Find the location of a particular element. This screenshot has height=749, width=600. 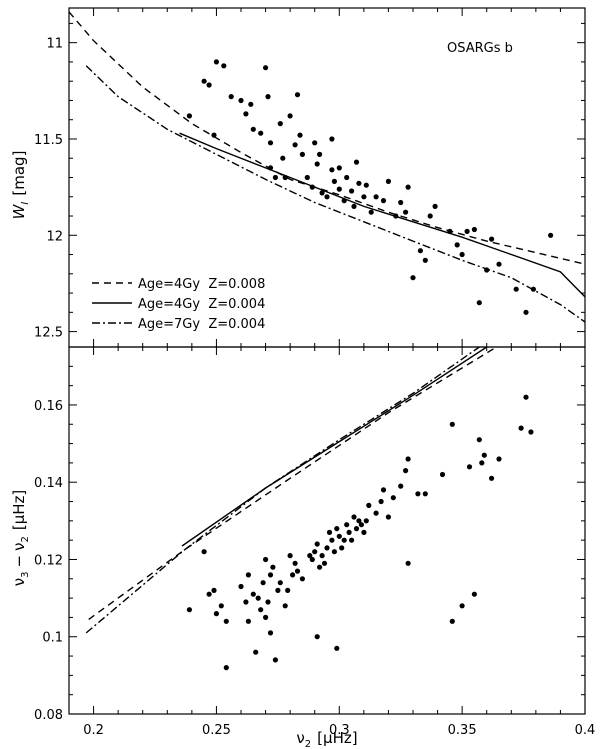

y-tick-label: 12 is located at coordinates (54, 236).